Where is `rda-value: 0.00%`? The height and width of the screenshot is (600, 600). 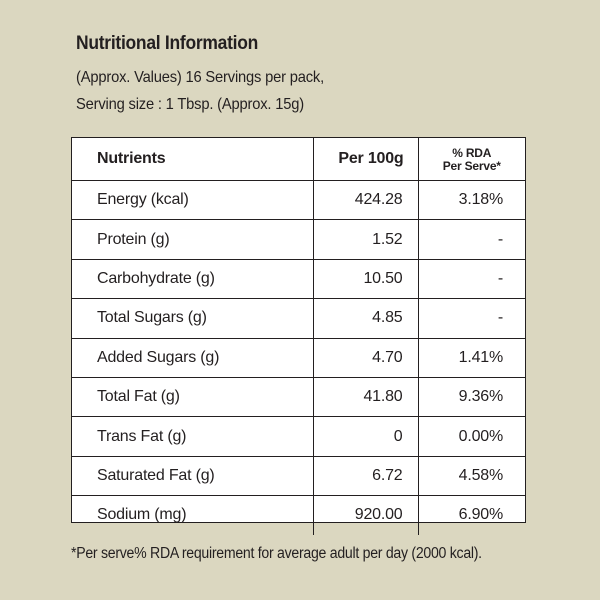
rda-value: 0.00% is located at coordinates (471, 436).